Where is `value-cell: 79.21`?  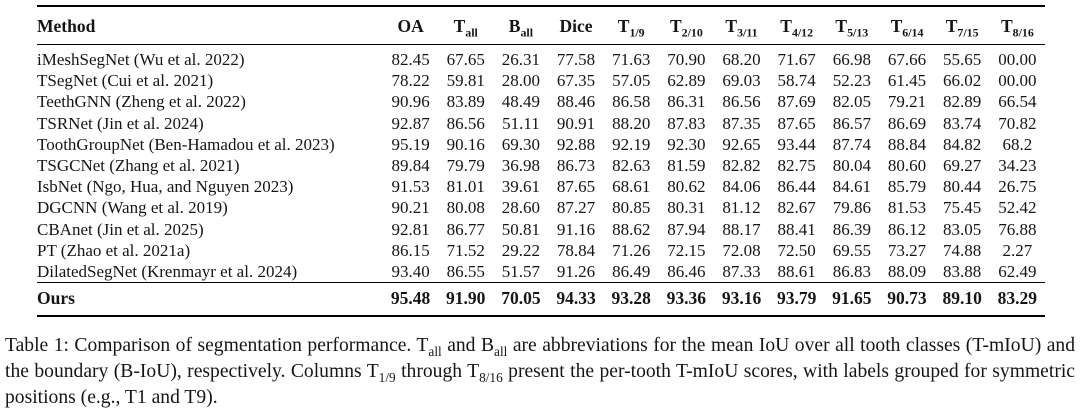
value-cell: 79.21 is located at coordinates (907, 102).